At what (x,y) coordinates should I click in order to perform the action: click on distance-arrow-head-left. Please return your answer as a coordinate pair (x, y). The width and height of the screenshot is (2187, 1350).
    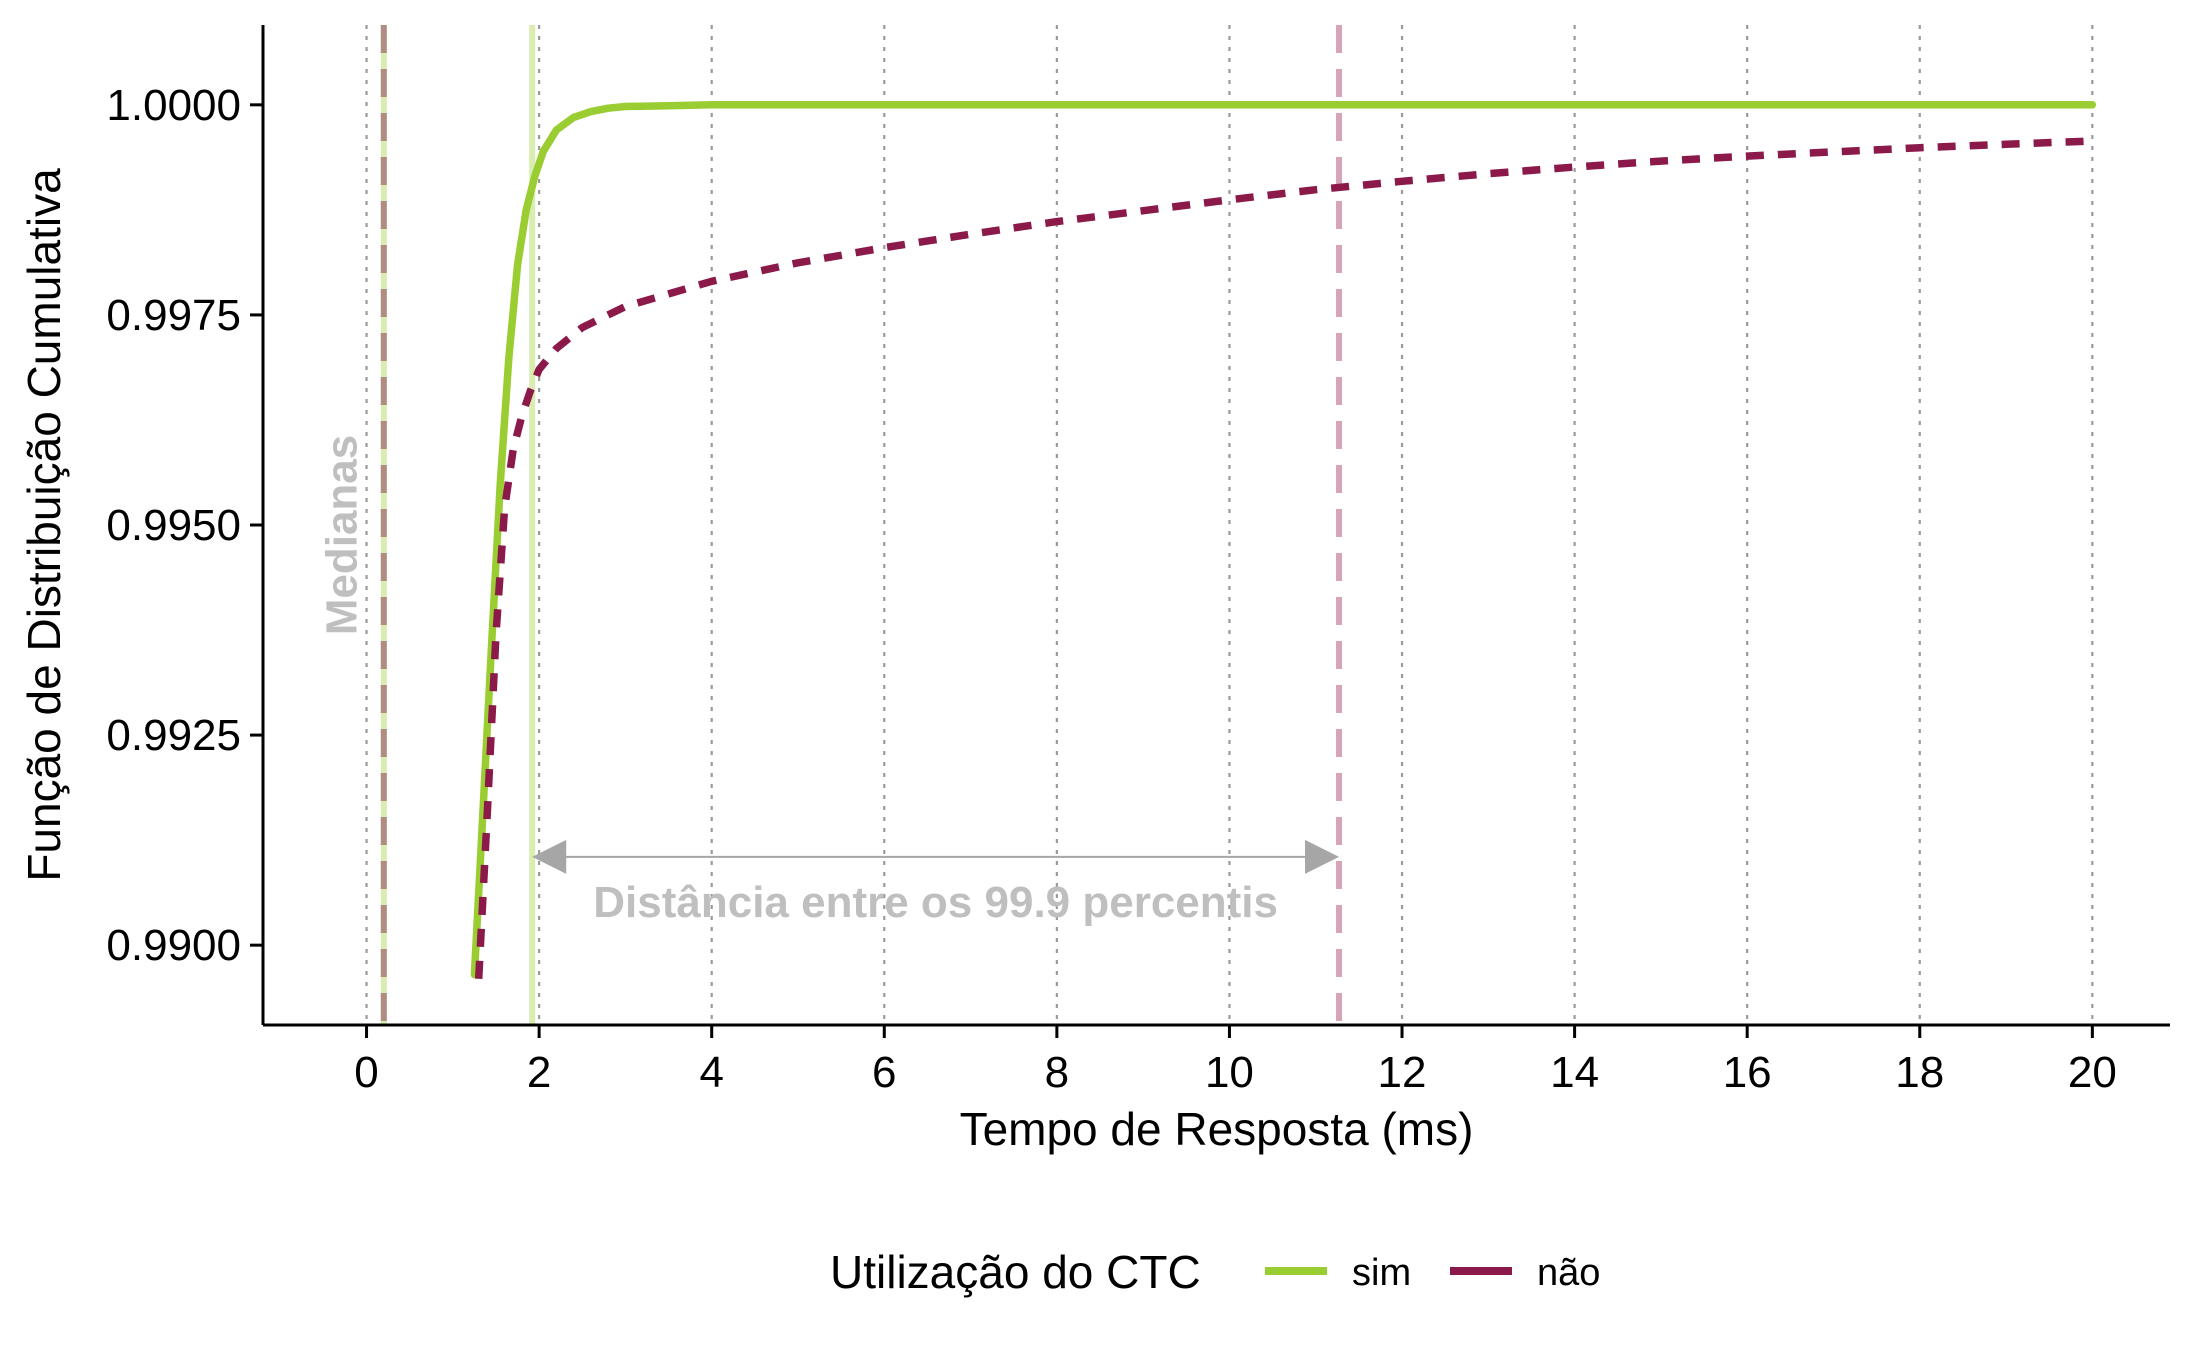
    Looking at the image, I should click on (549, 856).